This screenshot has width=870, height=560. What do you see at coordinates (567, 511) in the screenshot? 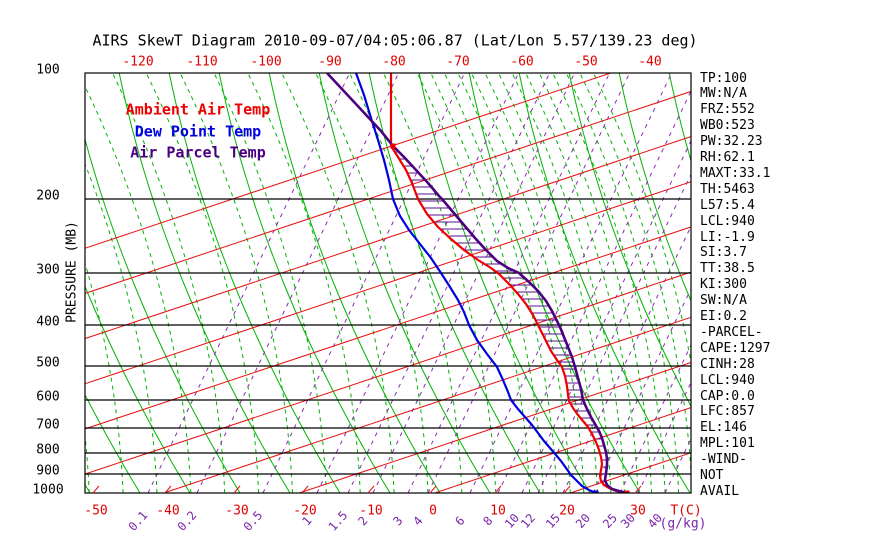
I see `bottom-temp-label: 20` at bounding box center [567, 511].